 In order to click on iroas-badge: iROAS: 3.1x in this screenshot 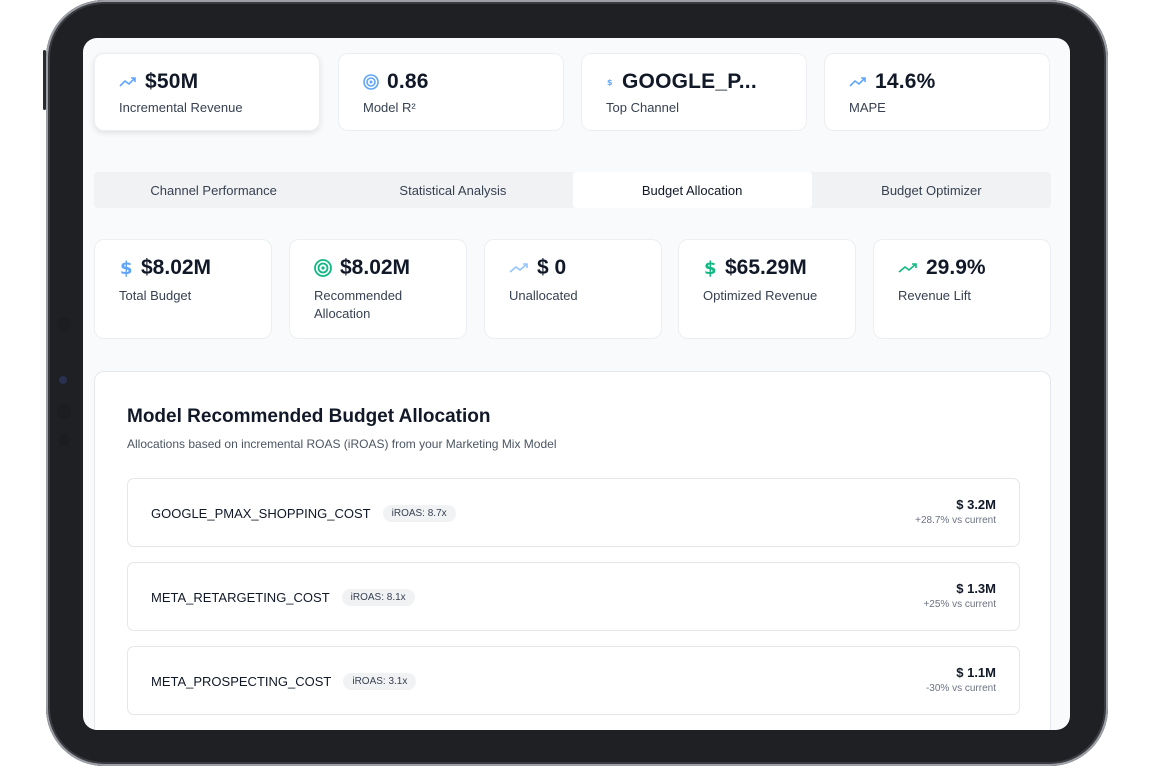, I will do `click(380, 681)`.